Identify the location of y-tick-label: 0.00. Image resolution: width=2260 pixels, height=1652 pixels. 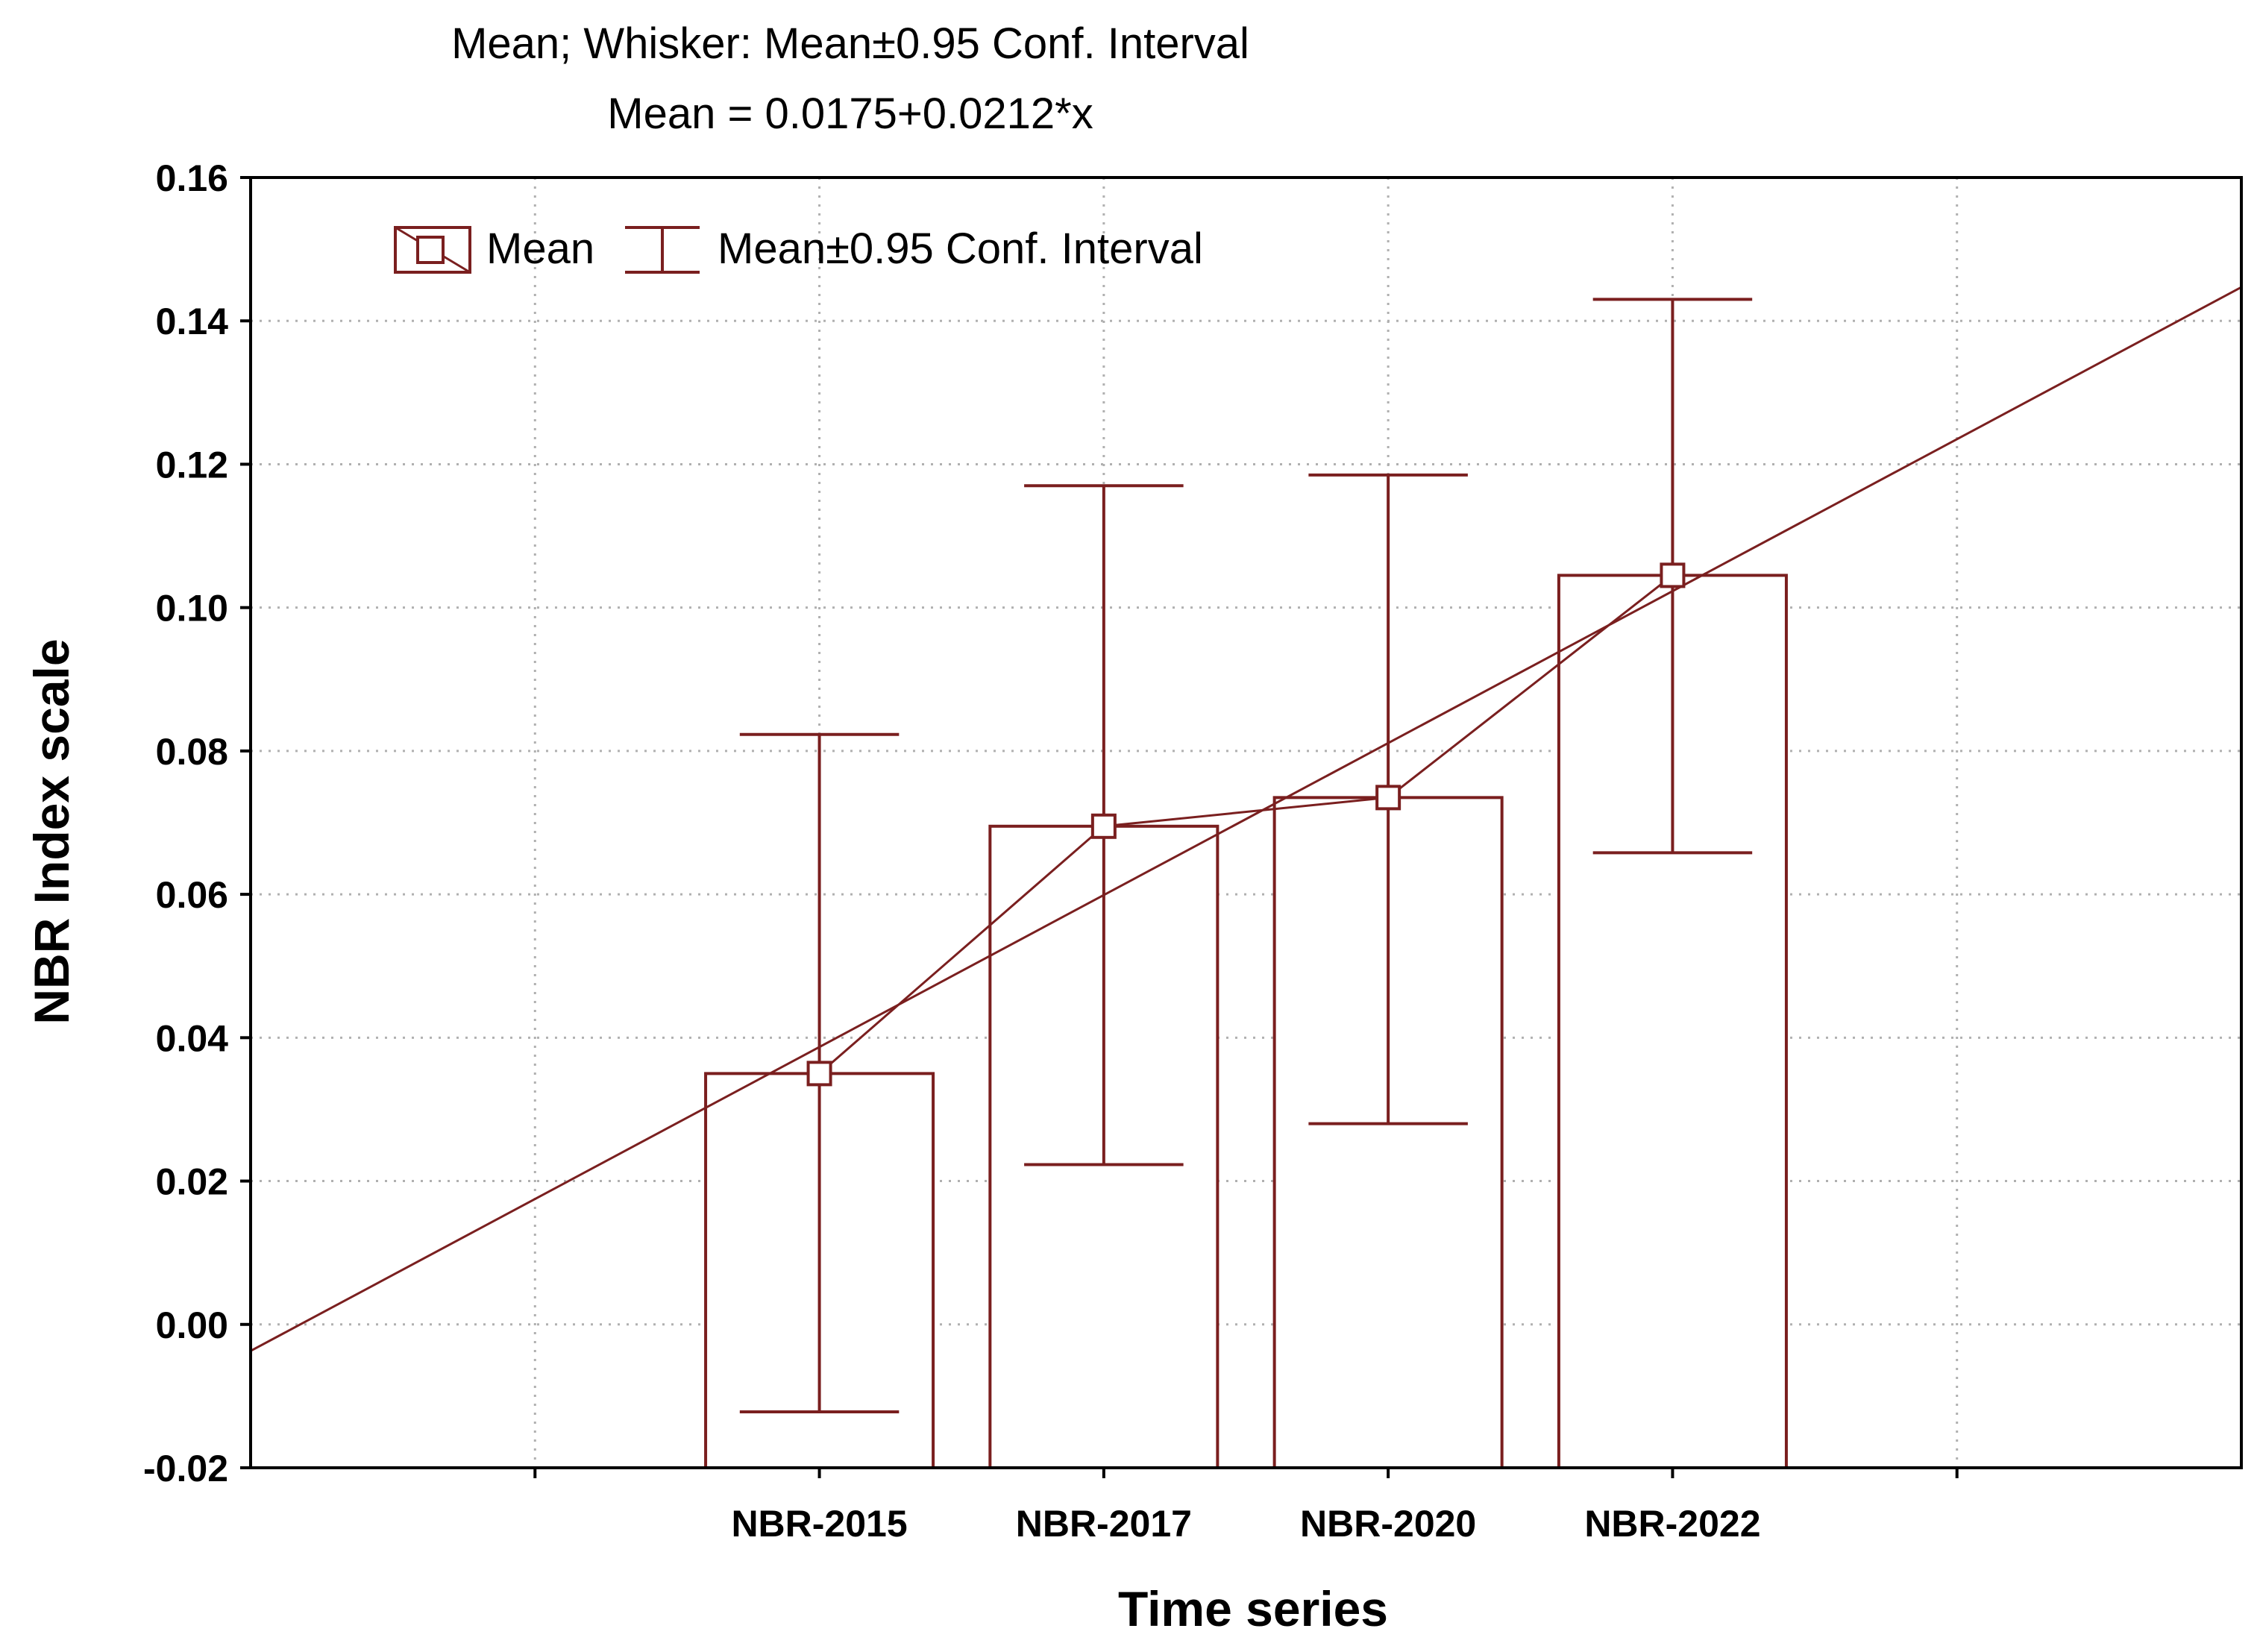
(192, 1325).